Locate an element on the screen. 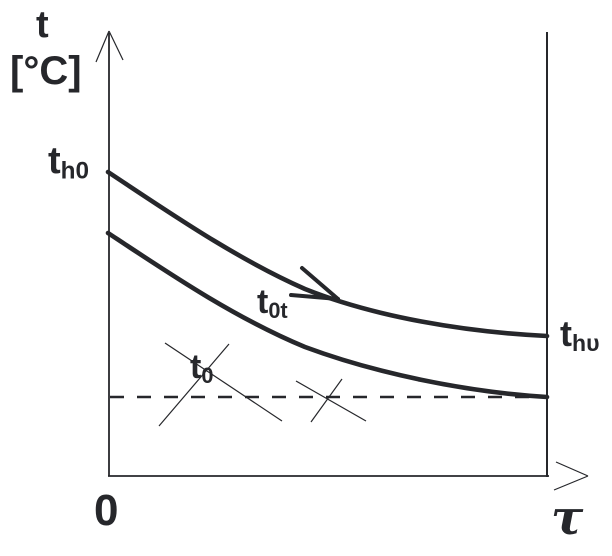 Image resolution: width=612 pixels, height=556 pixels. t0t-label: t0t is located at coordinates (272, 303).